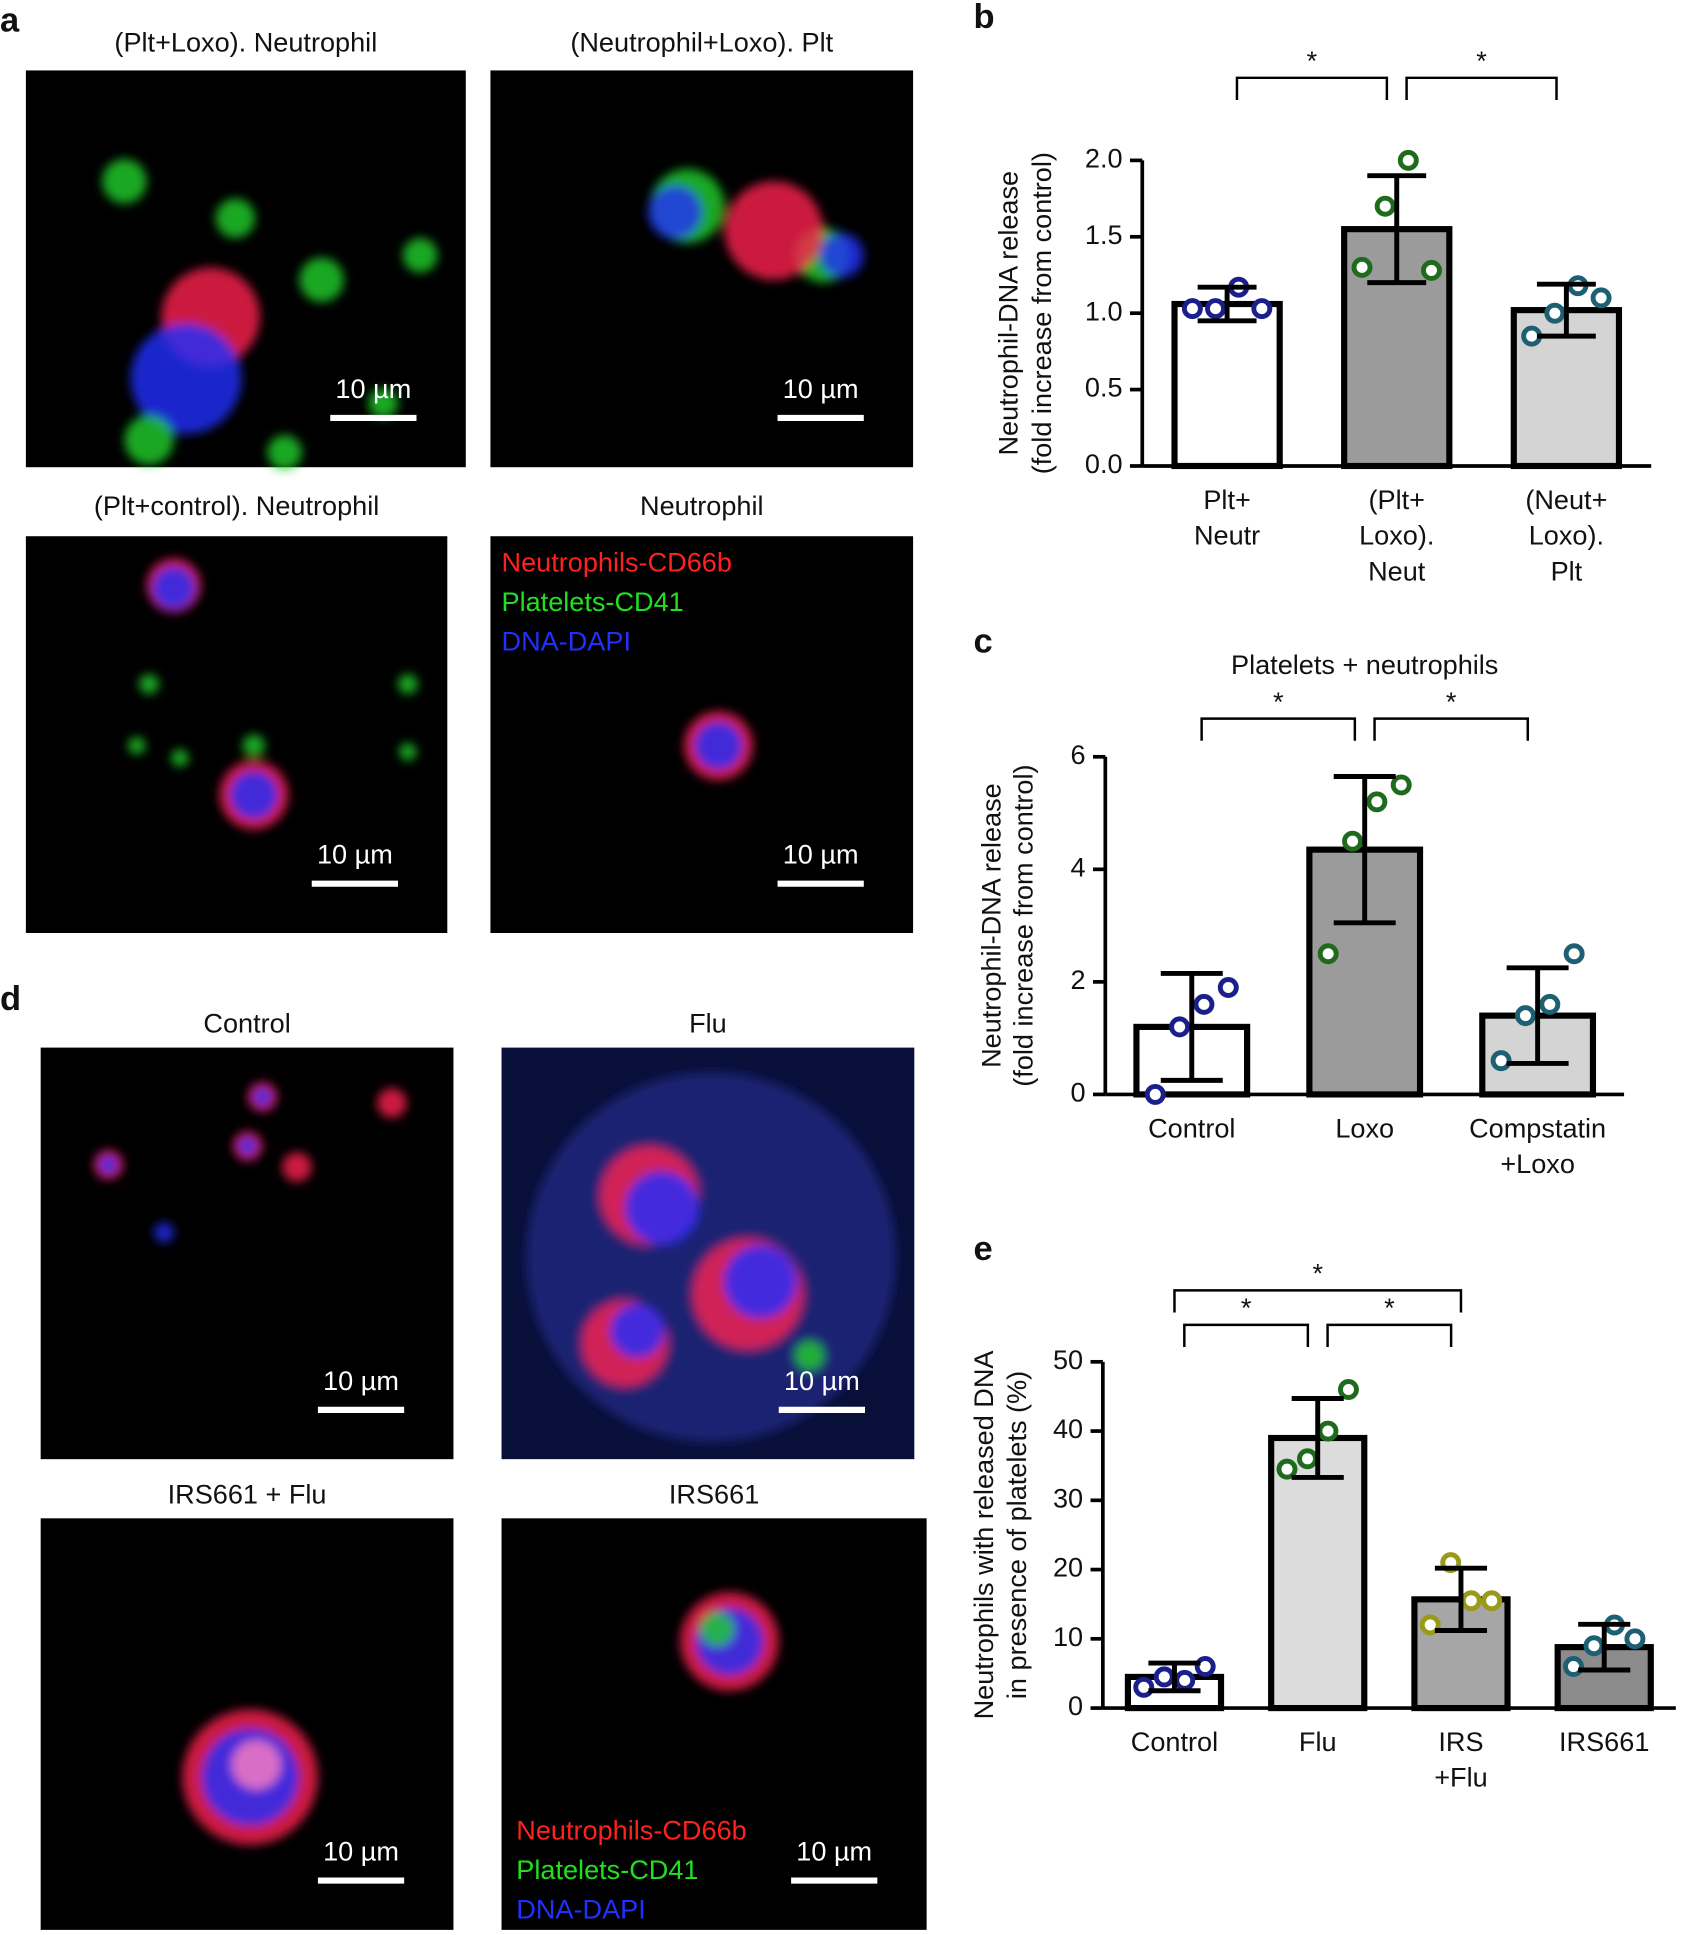 The height and width of the screenshot is (1935, 1682). Describe the element at coordinates (1078, 754) in the screenshot. I see `y-tick-label: 6` at that location.